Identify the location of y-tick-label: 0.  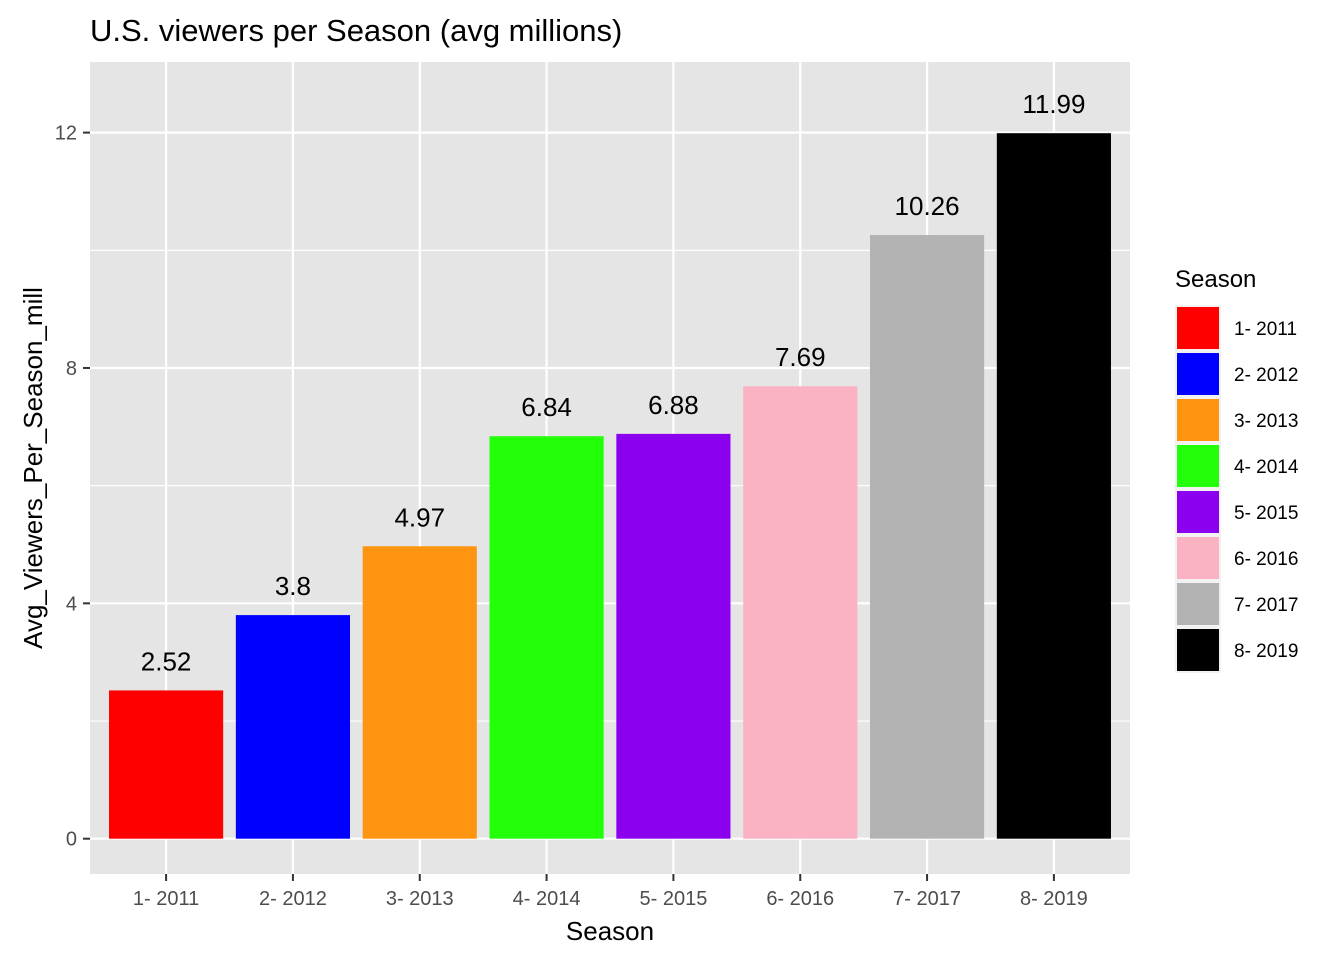
(71, 840).